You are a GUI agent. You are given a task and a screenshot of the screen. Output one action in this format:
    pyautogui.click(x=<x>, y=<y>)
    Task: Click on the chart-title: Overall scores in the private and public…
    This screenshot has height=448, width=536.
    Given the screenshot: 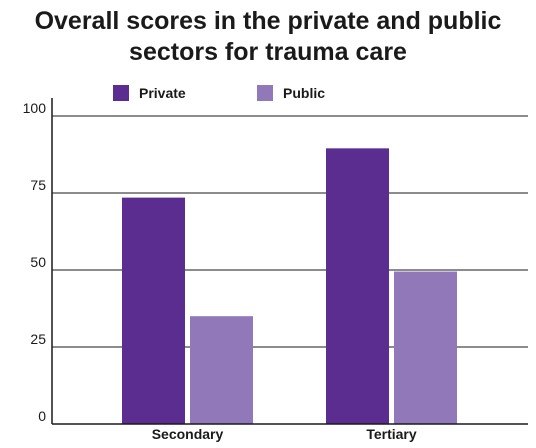 What is the action you would take?
    pyautogui.click(x=268, y=37)
    